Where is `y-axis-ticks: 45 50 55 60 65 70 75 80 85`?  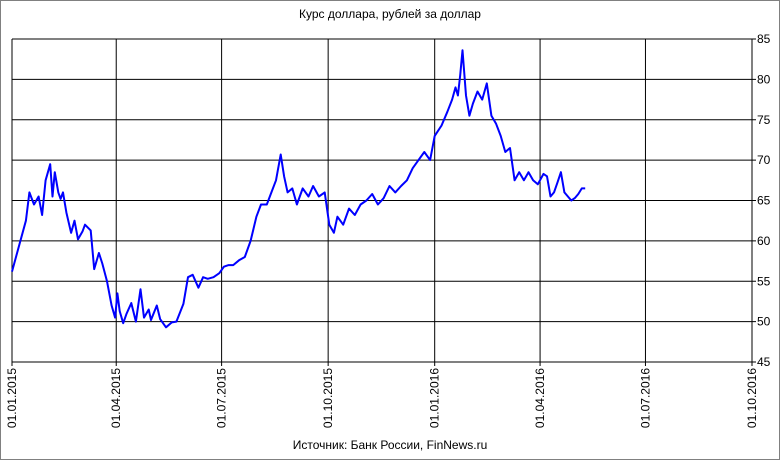 y-axis-ticks: 45 50 55 60 65 70 75 80 85 is located at coordinates (761, 200).